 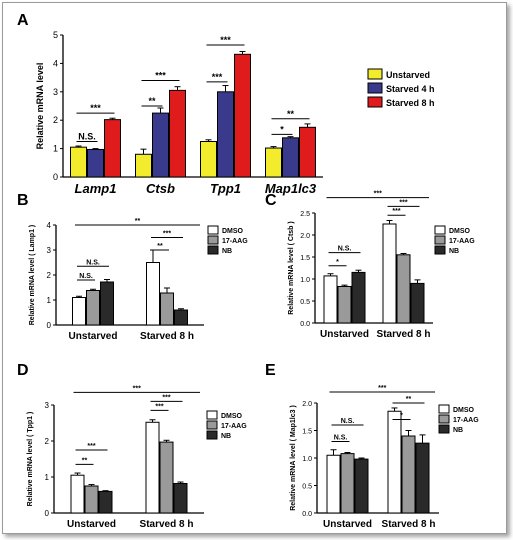 What do you see at coordinates (23, 370) in the screenshot?
I see `panel-letter: D` at bounding box center [23, 370].